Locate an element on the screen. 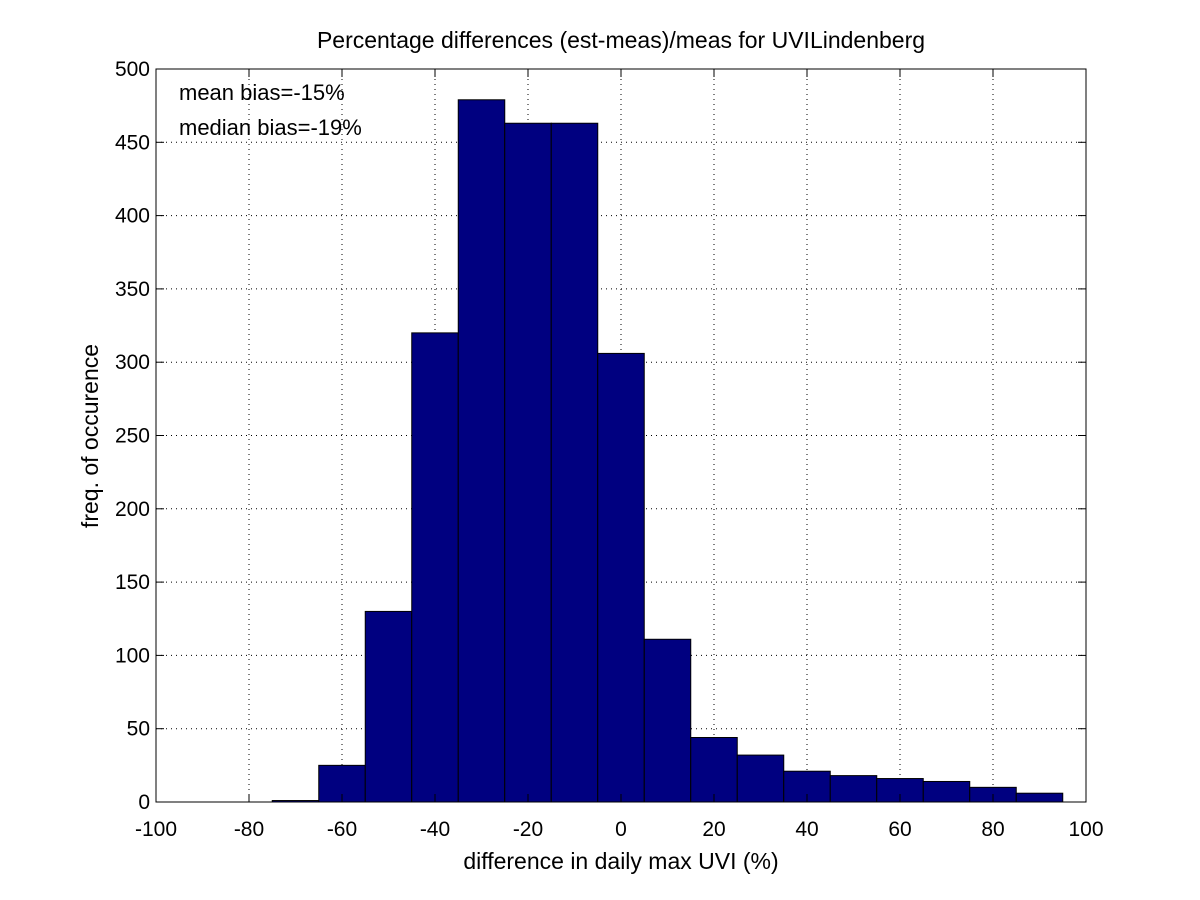 Image resolution: width=1200 pixels, height=900 pixels. x-axis-label: difference in daily max UVI (%) is located at coordinates (620, 861).